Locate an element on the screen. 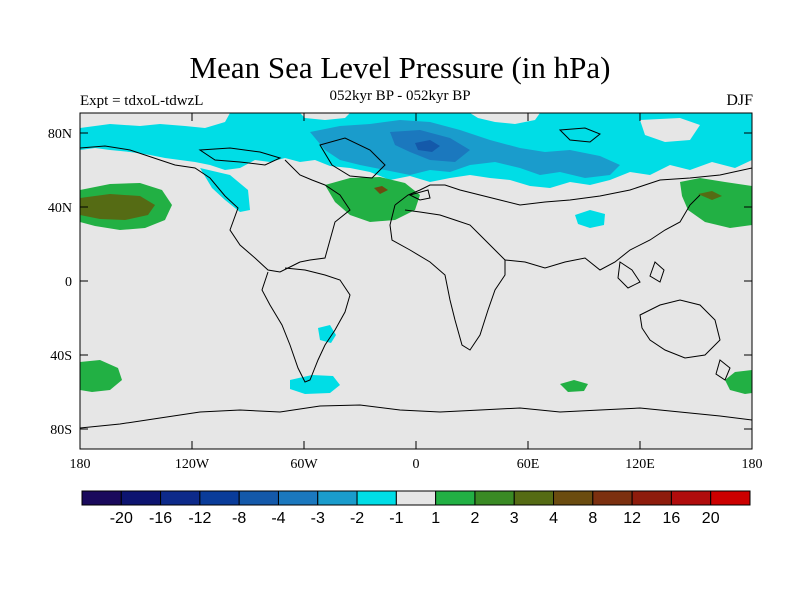 This screenshot has width=800, height=600. colorbar: -20 -16 -12 -8 -4 -3 -2 -1 1 2 3 4 8 12 16 20 is located at coordinates (416, 508).